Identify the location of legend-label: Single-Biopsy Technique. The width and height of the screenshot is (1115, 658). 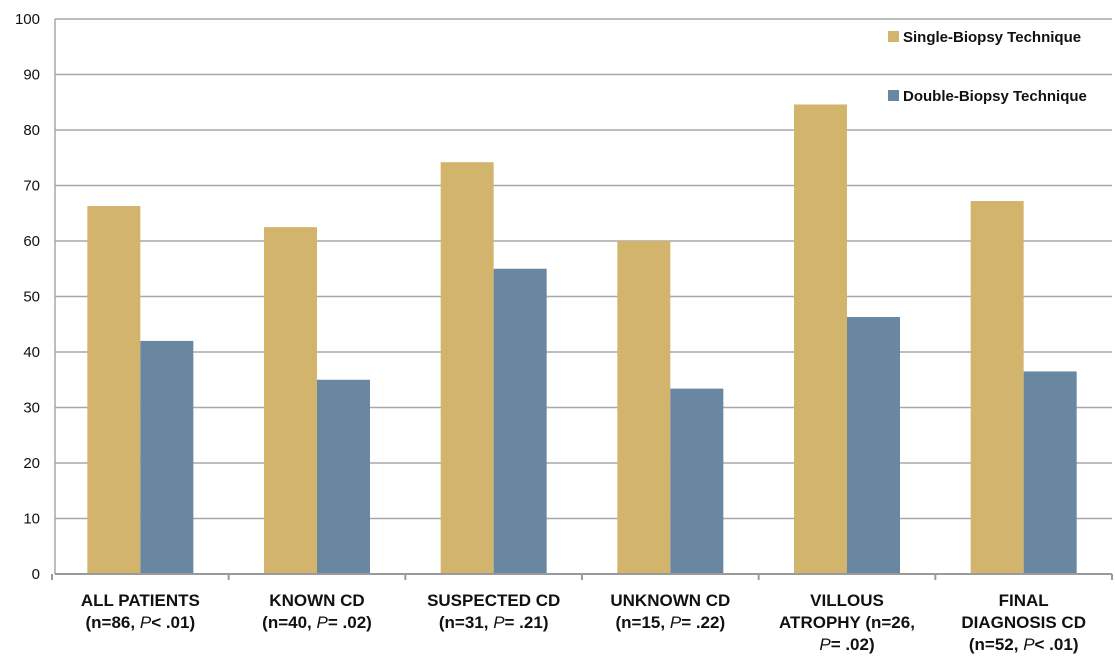
(992, 37).